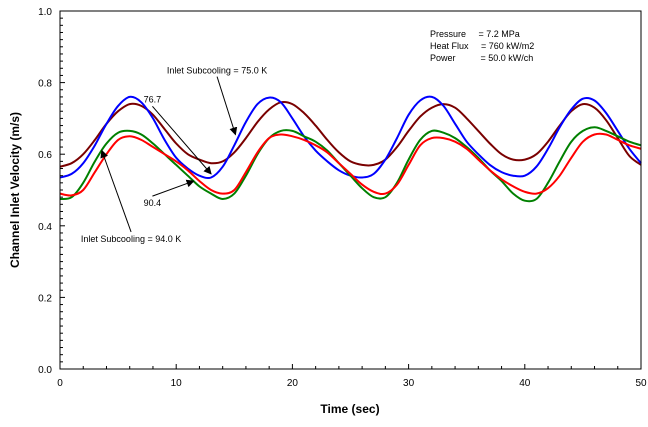 The image size is (648, 427). Describe the element at coordinates (45, 227) in the screenshot. I see `y-tick-label: 0.4` at that location.